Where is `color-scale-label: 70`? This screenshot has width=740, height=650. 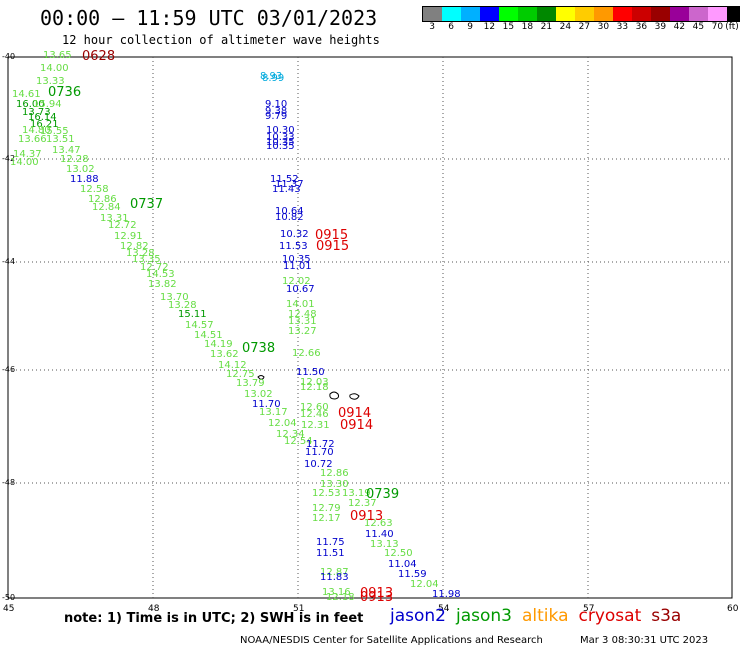
color-scale-label: 70 is located at coordinates (717, 27).